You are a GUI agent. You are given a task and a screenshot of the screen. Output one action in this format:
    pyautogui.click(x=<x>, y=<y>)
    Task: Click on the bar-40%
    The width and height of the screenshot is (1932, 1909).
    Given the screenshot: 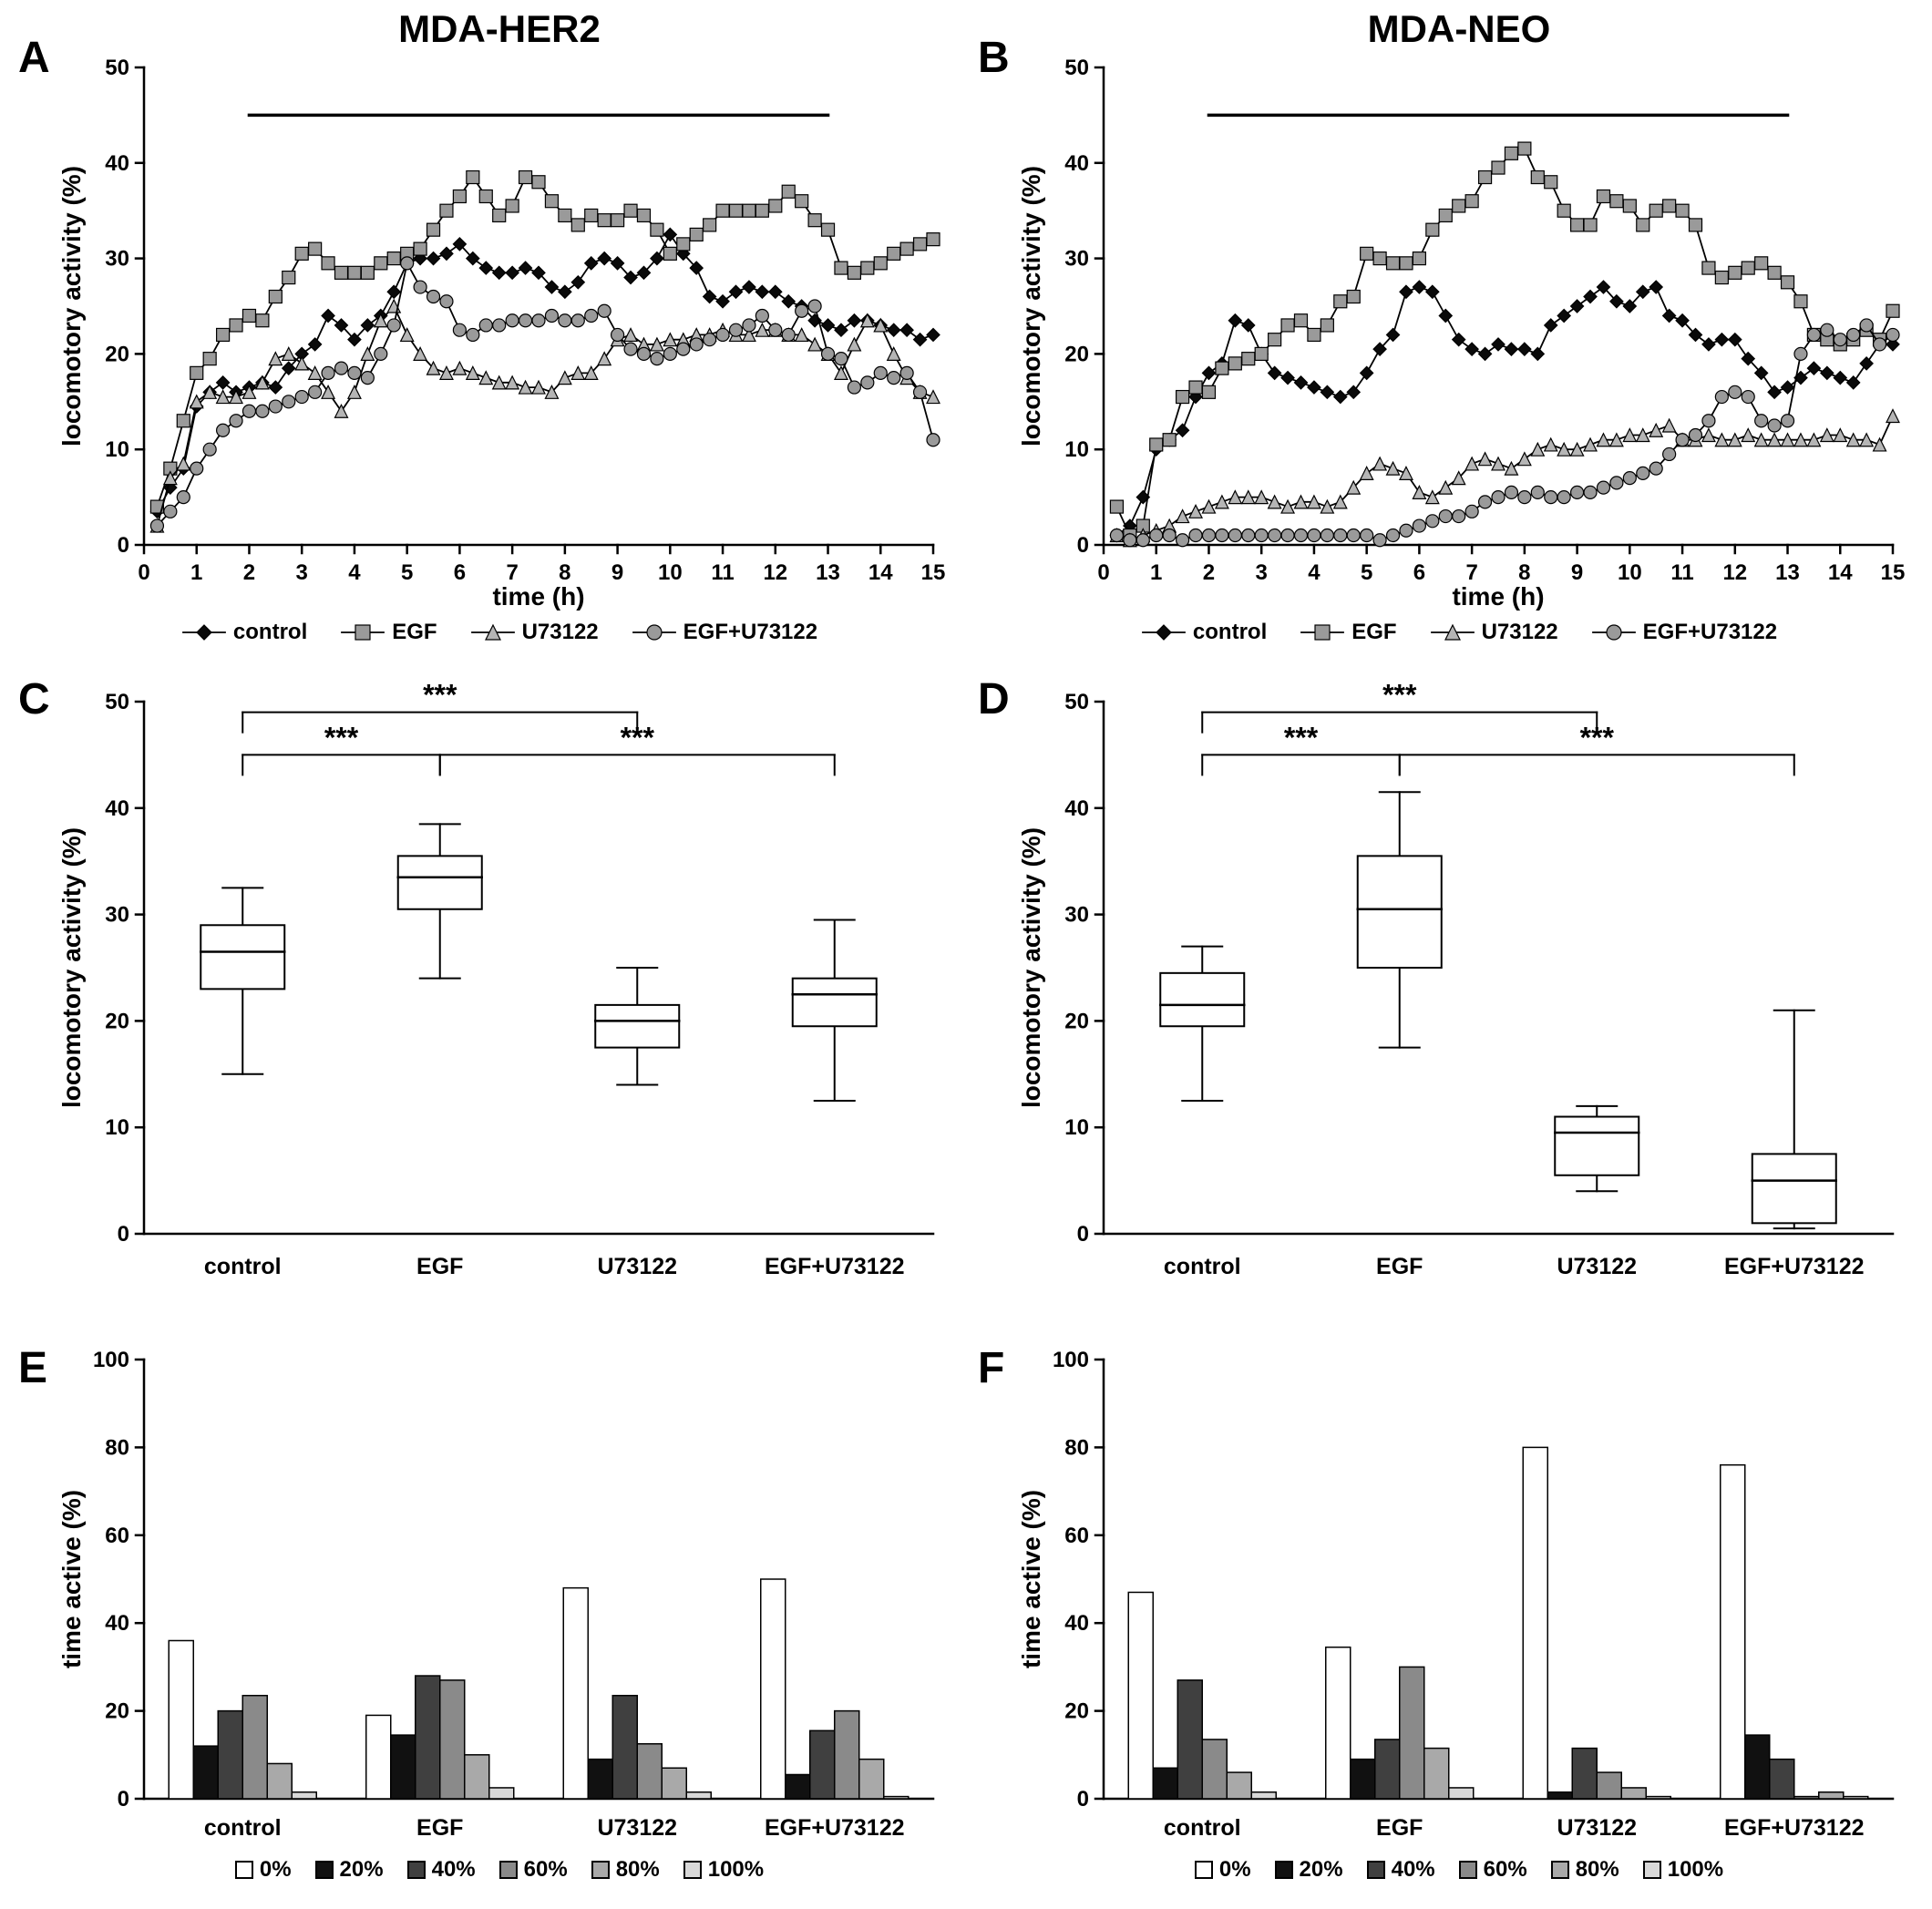 What is the action you would take?
    pyautogui.click(x=230, y=1754)
    